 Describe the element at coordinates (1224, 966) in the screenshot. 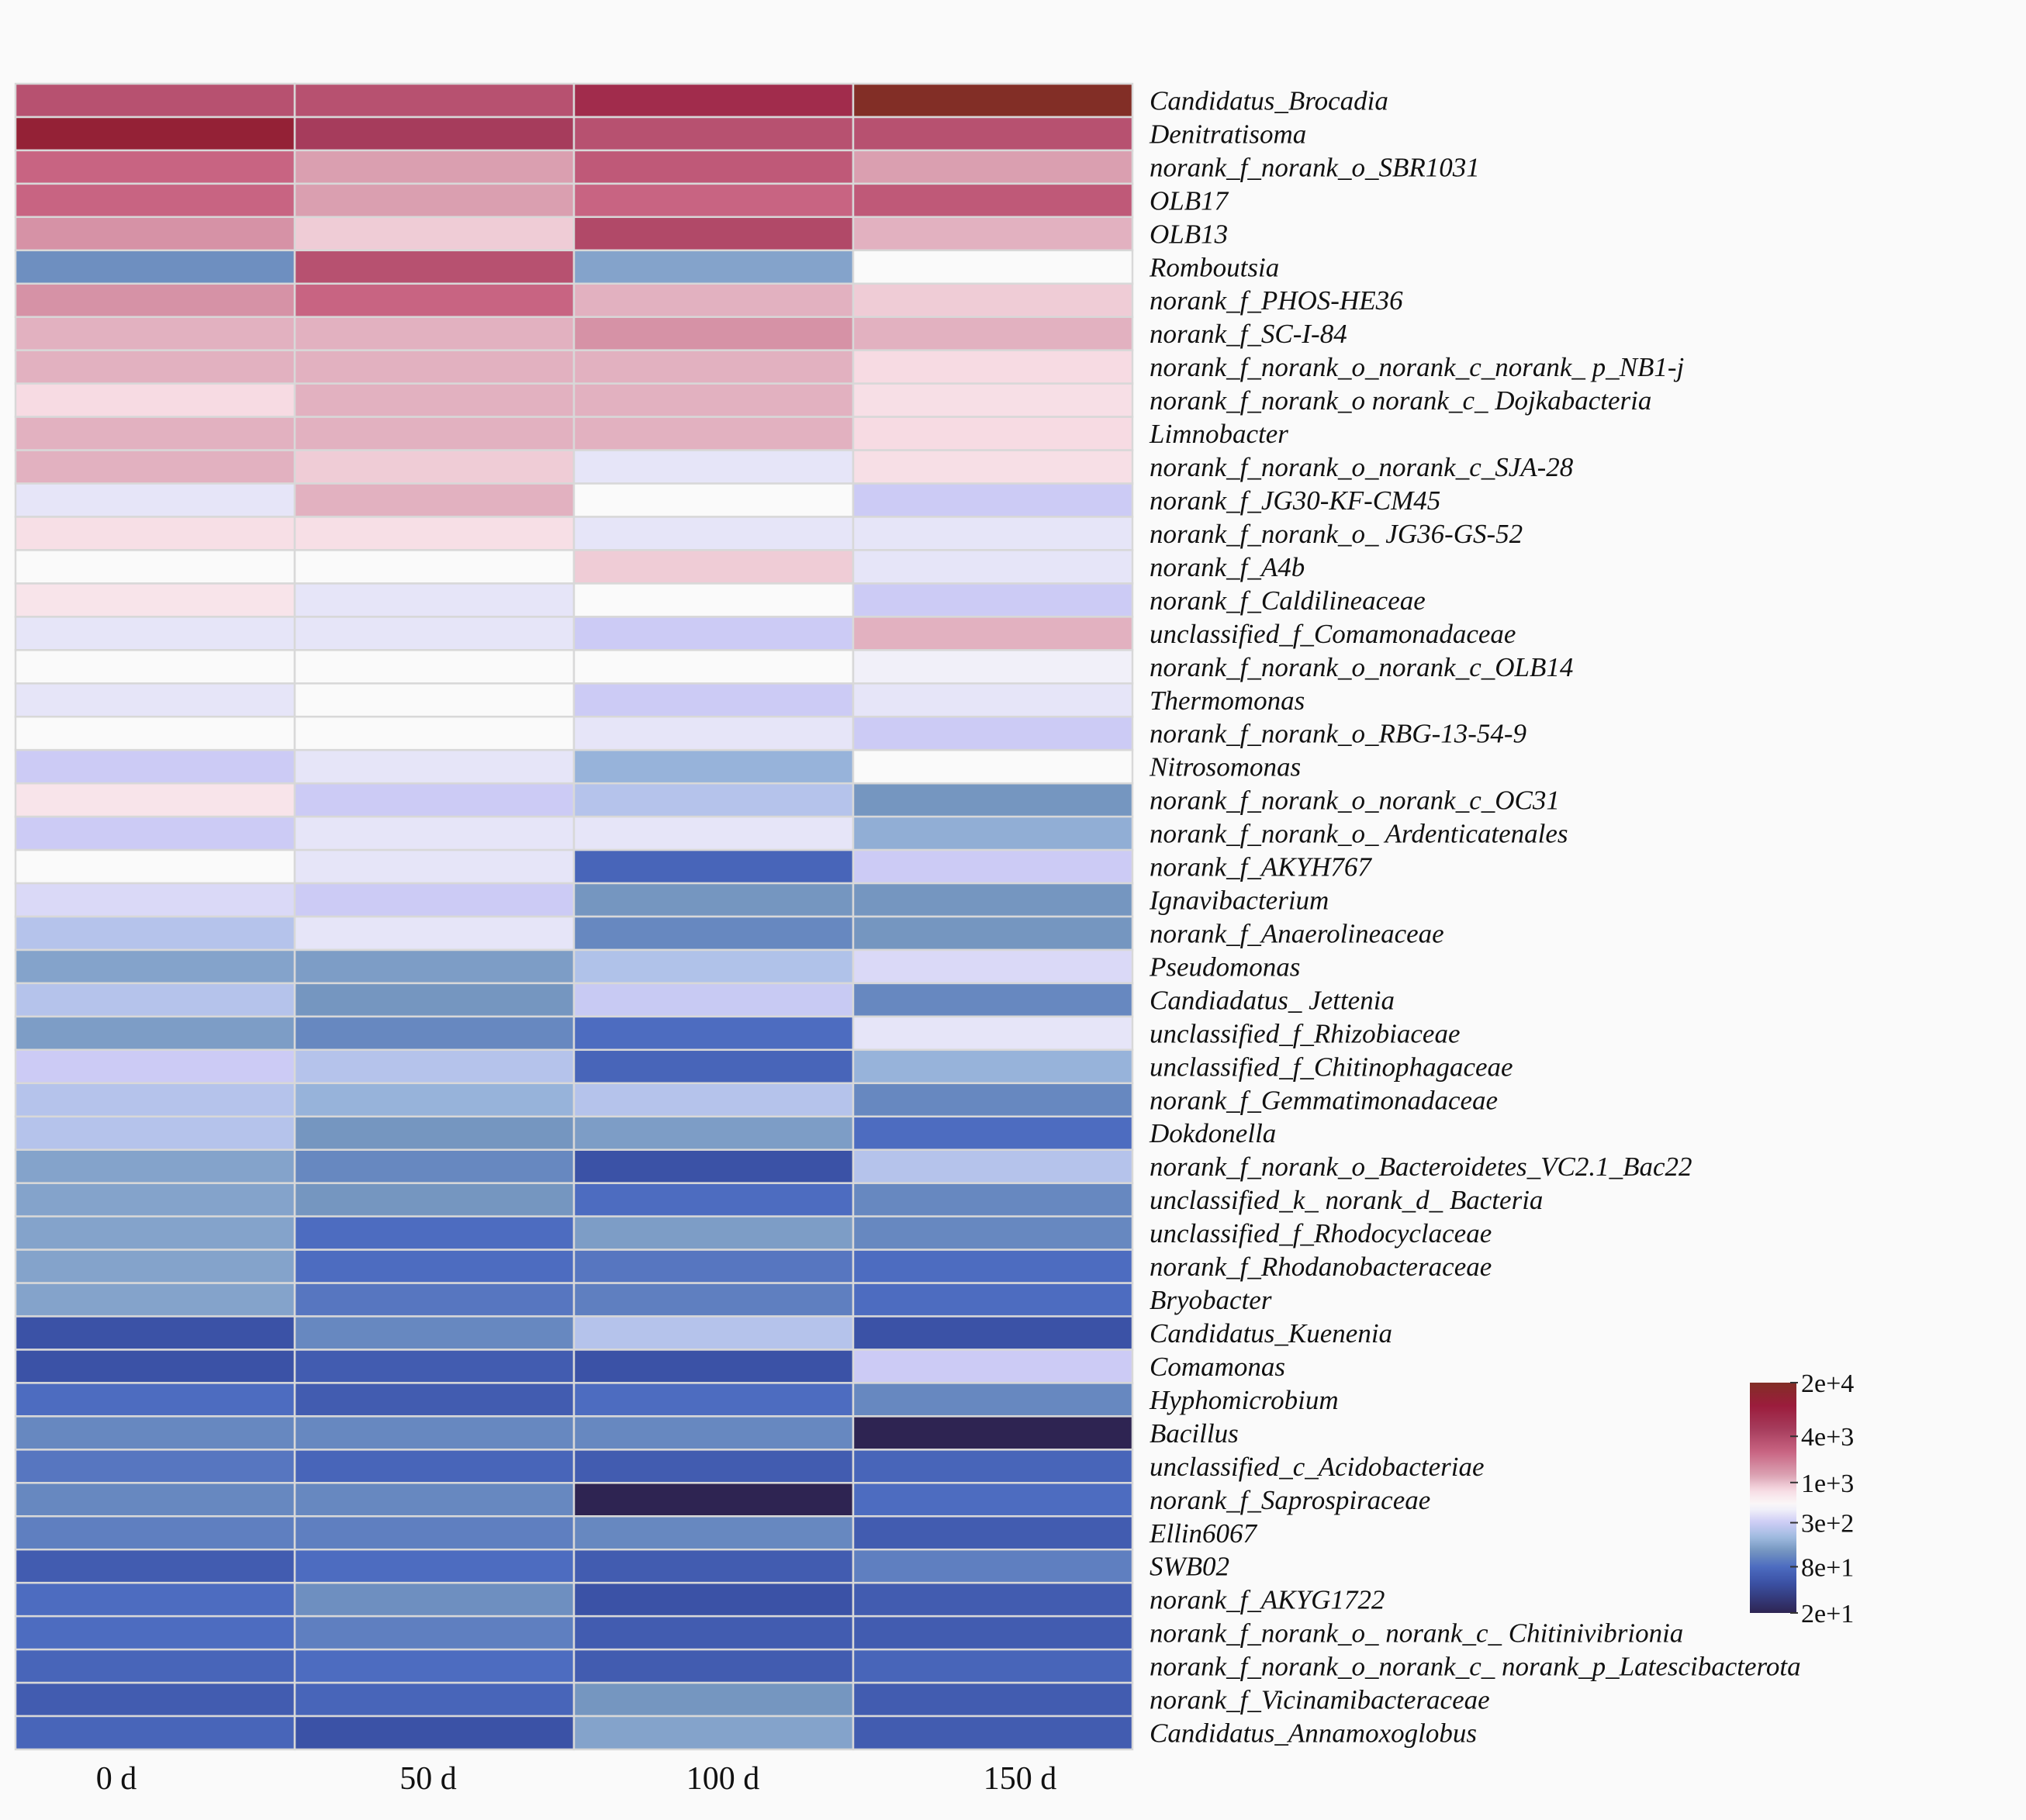

I see `row-label: Pseudomonas` at that location.